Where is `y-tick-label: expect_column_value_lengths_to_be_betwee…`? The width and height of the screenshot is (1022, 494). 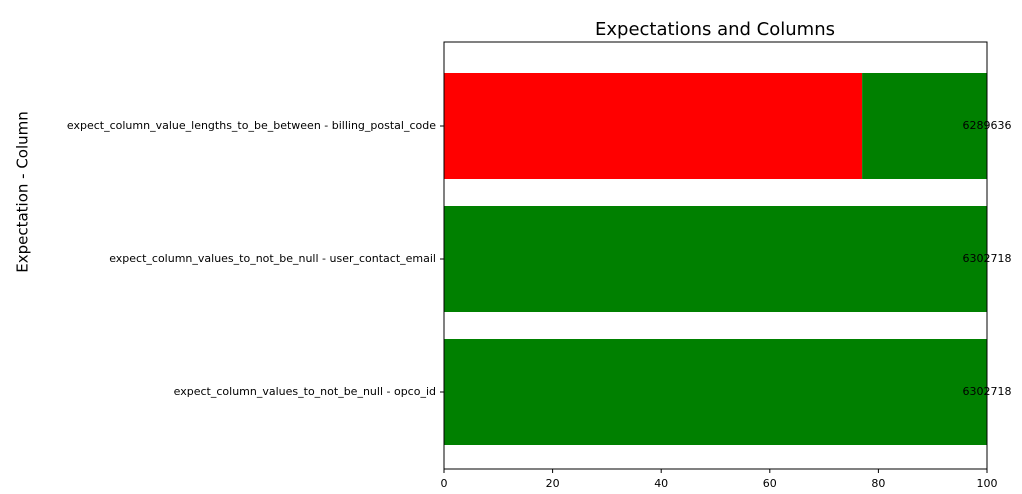 y-tick-label: expect_column_value_lengths_to_be_betwee… is located at coordinates (251, 125).